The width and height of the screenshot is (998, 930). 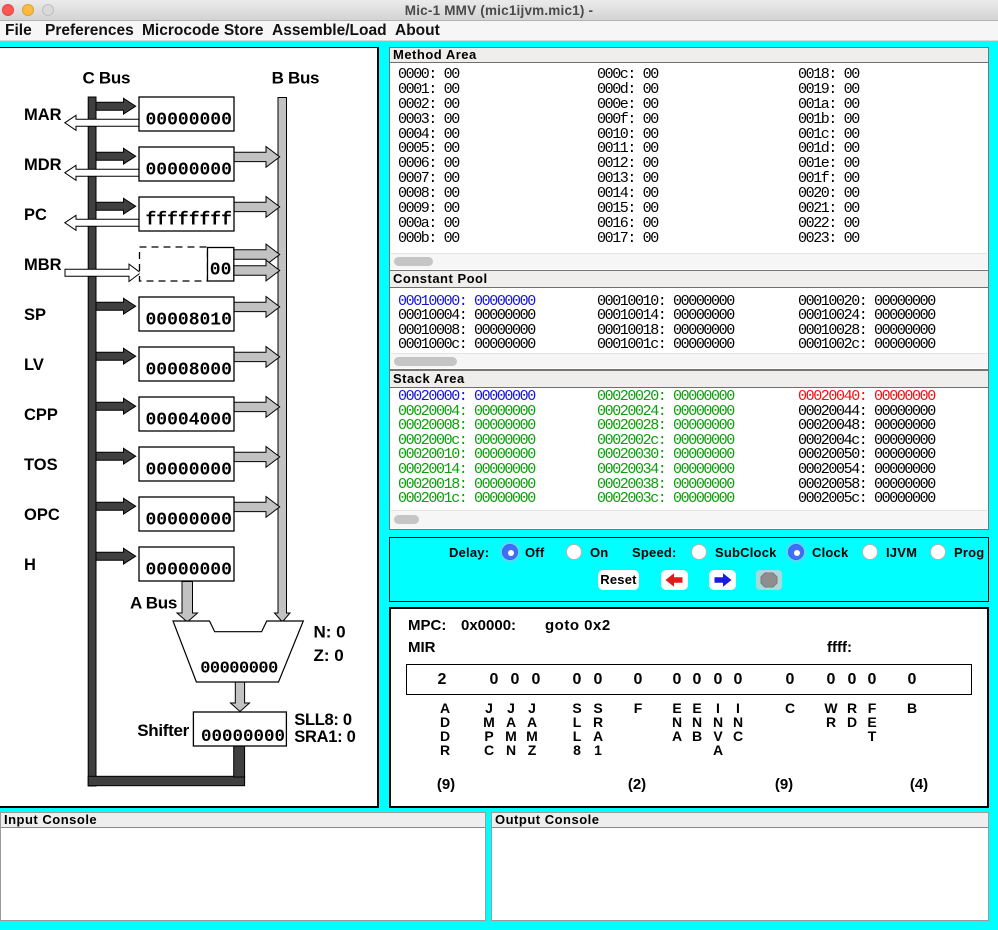 What do you see at coordinates (221, 270) in the screenshot?
I see `svg-text: 00` at bounding box center [221, 270].